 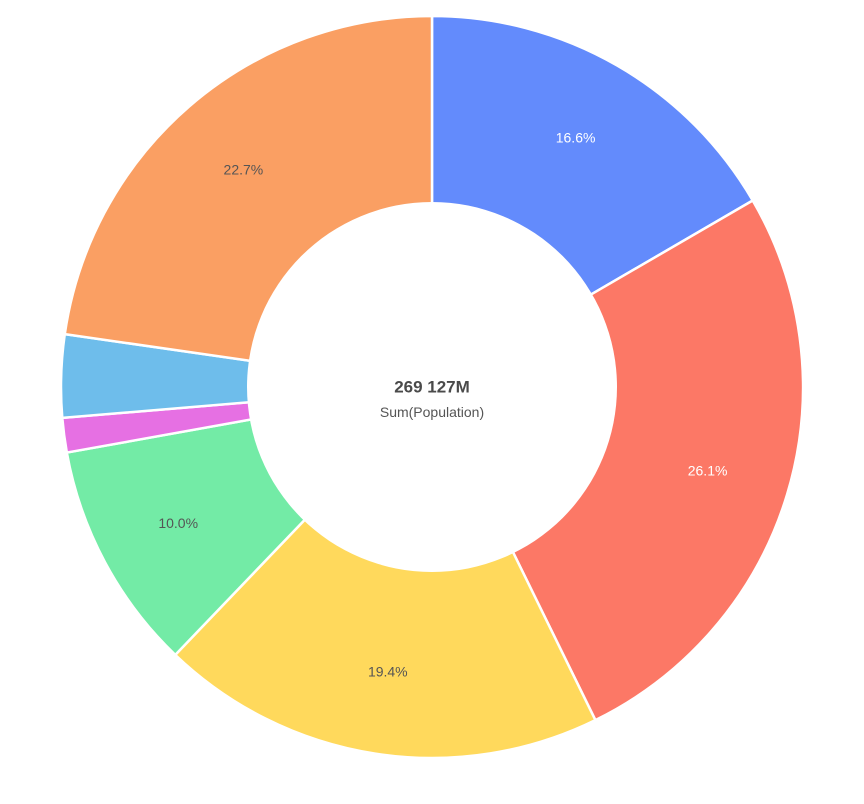 What do you see at coordinates (708, 471) in the screenshot?
I see `slice-label-2: 26.1%` at bounding box center [708, 471].